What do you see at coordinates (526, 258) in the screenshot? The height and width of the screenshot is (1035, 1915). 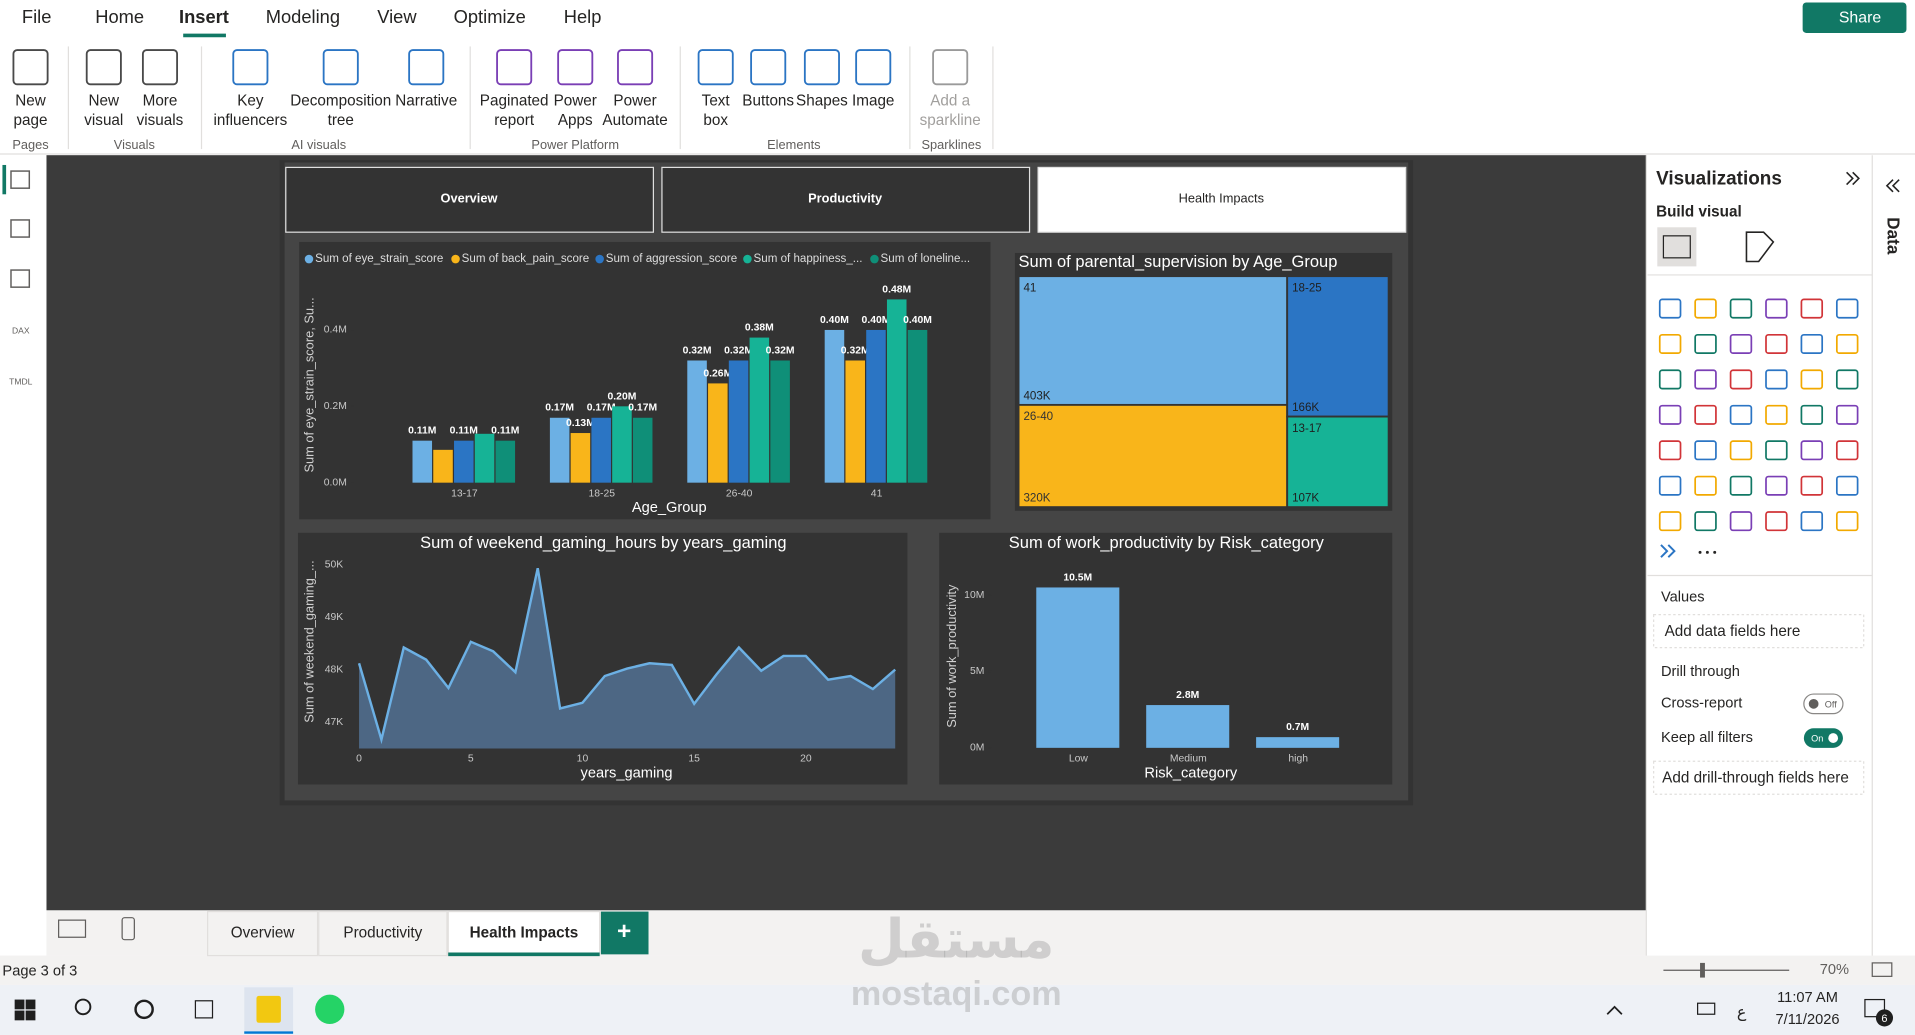 I see `legend-label: Sum of back_pain_score` at bounding box center [526, 258].